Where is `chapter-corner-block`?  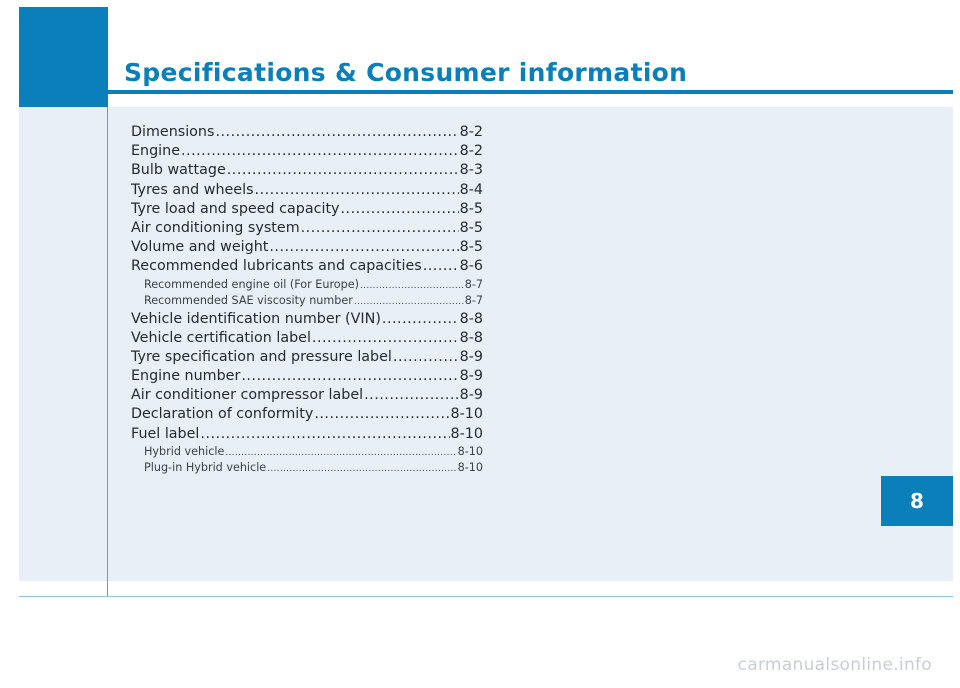
chapter-corner-block is located at coordinates (63, 57).